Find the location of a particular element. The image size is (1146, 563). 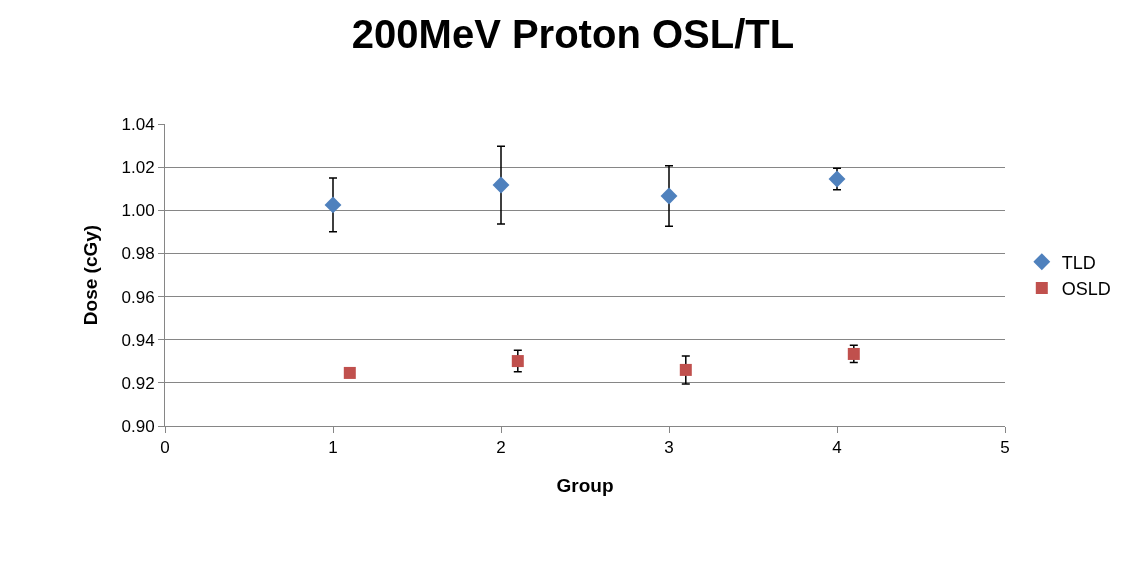

x-tick-label: 5 is located at coordinates (1005, 448).